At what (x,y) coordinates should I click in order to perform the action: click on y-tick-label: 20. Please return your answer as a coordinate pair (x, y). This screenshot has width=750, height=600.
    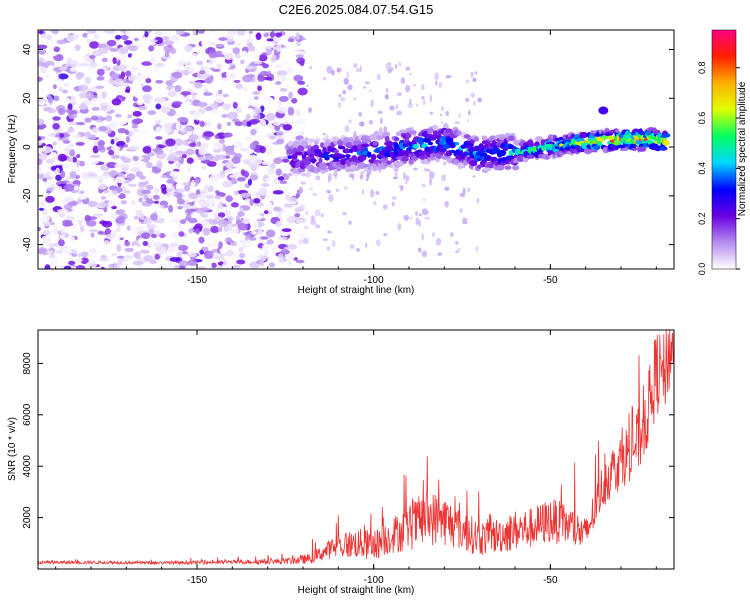
    Looking at the image, I should click on (27, 98).